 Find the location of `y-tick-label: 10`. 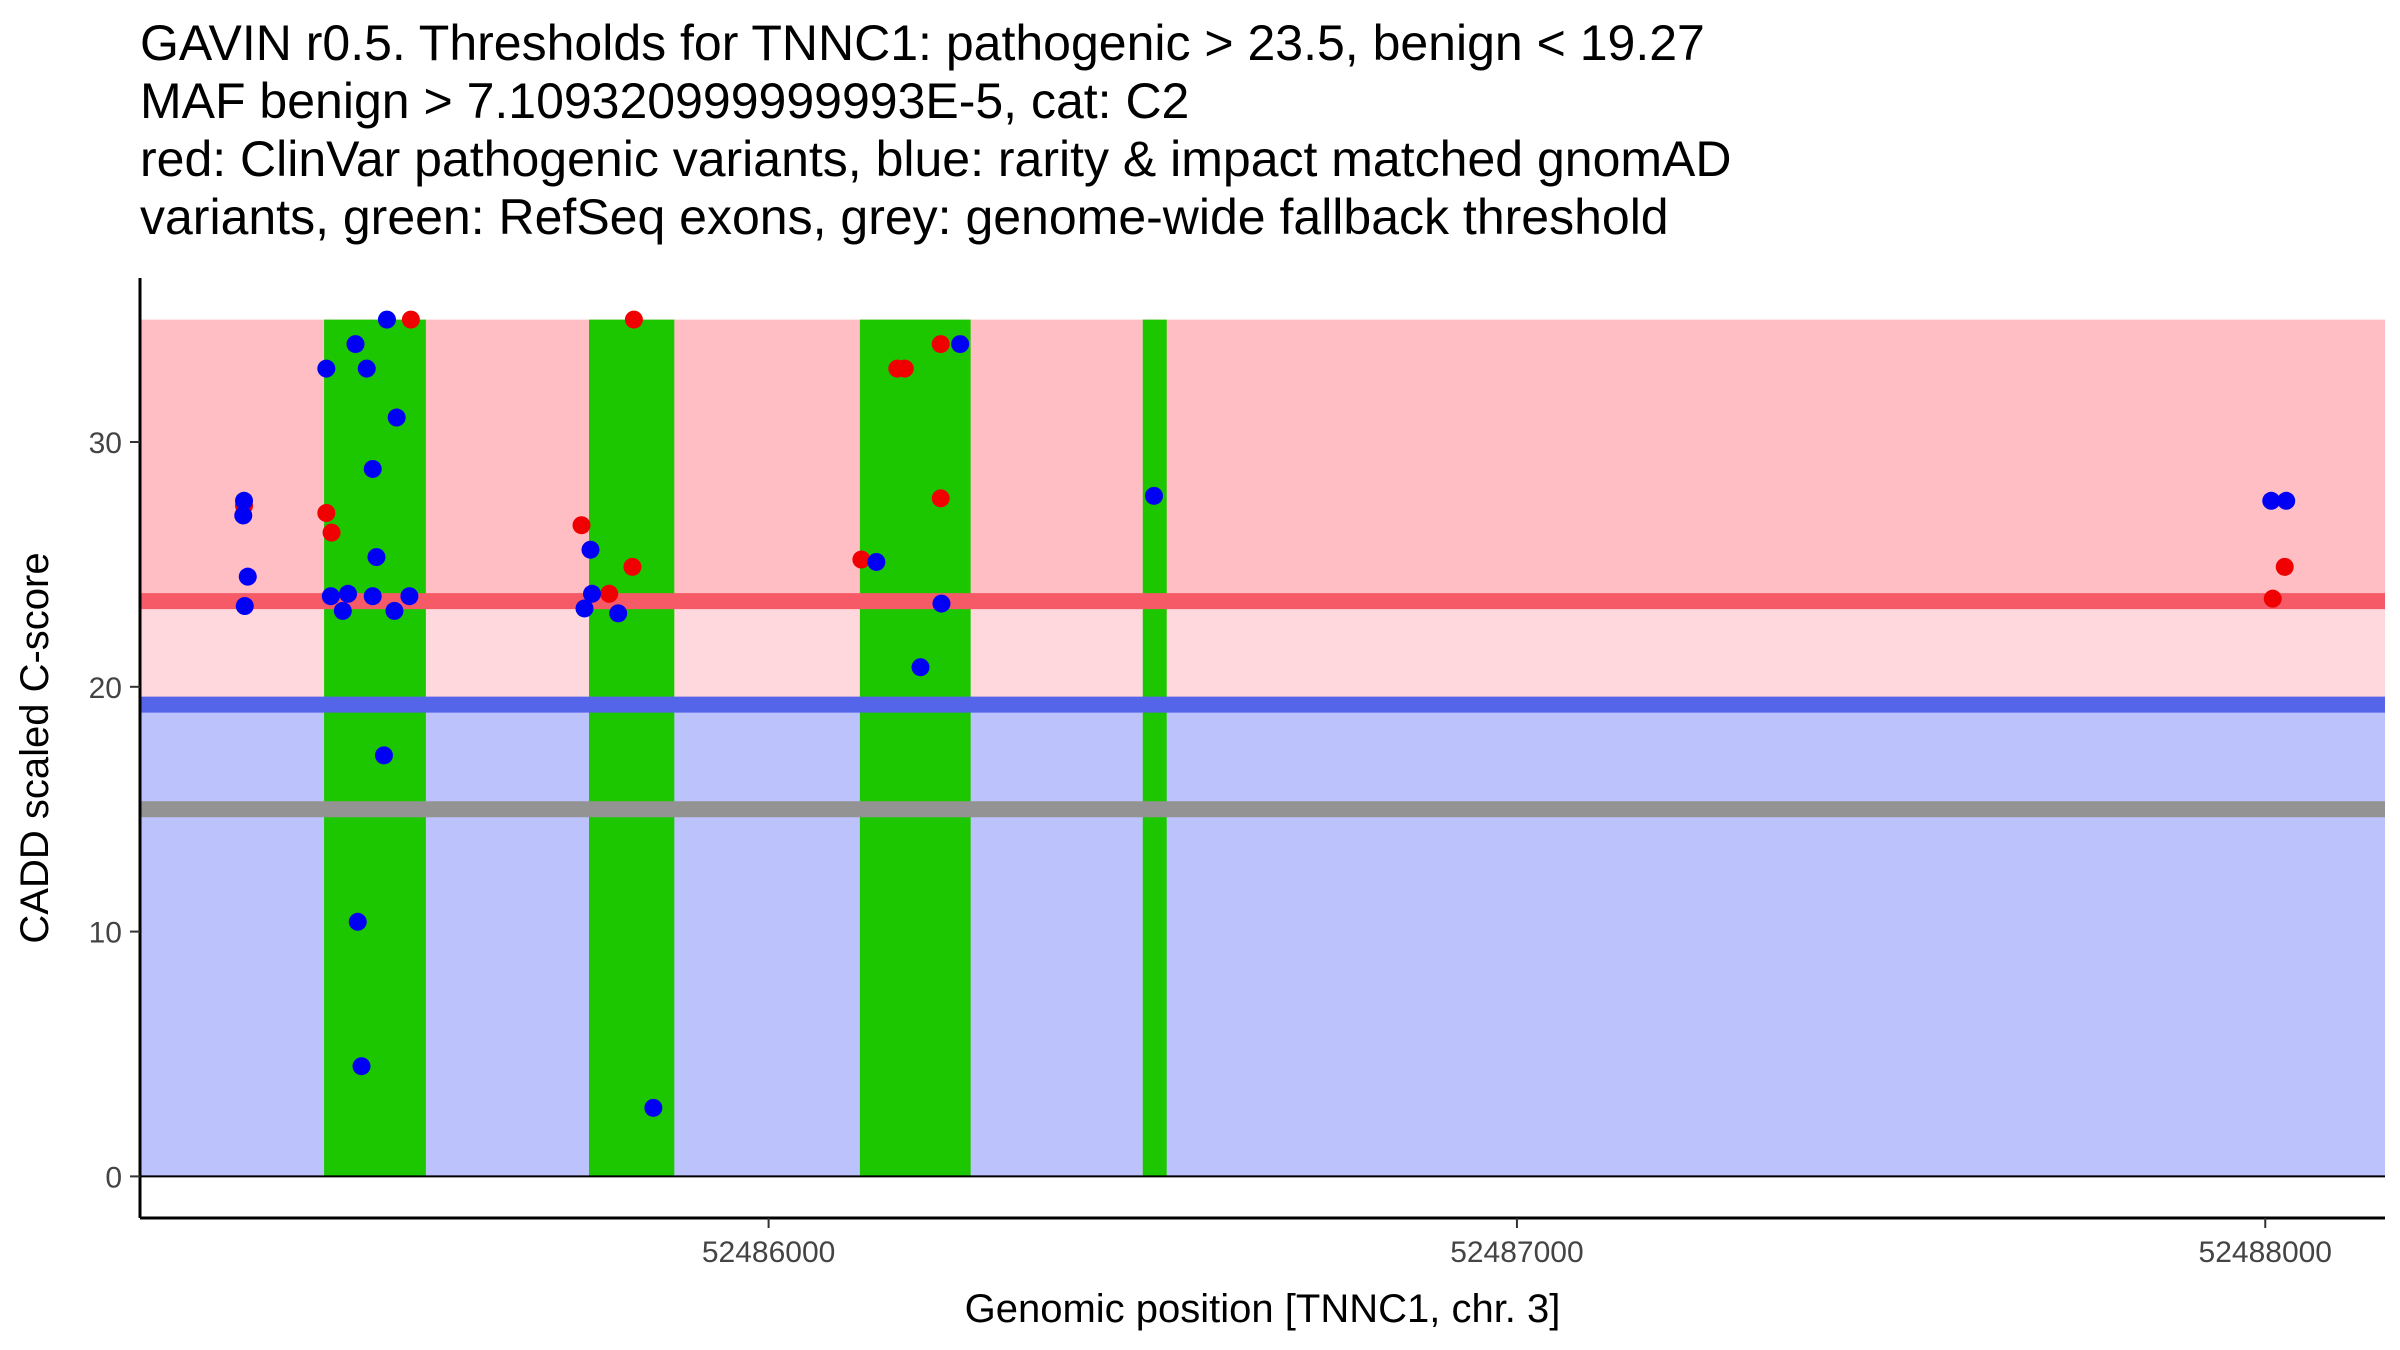

y-tick-label: 10 is located at coordinates (105, 933).